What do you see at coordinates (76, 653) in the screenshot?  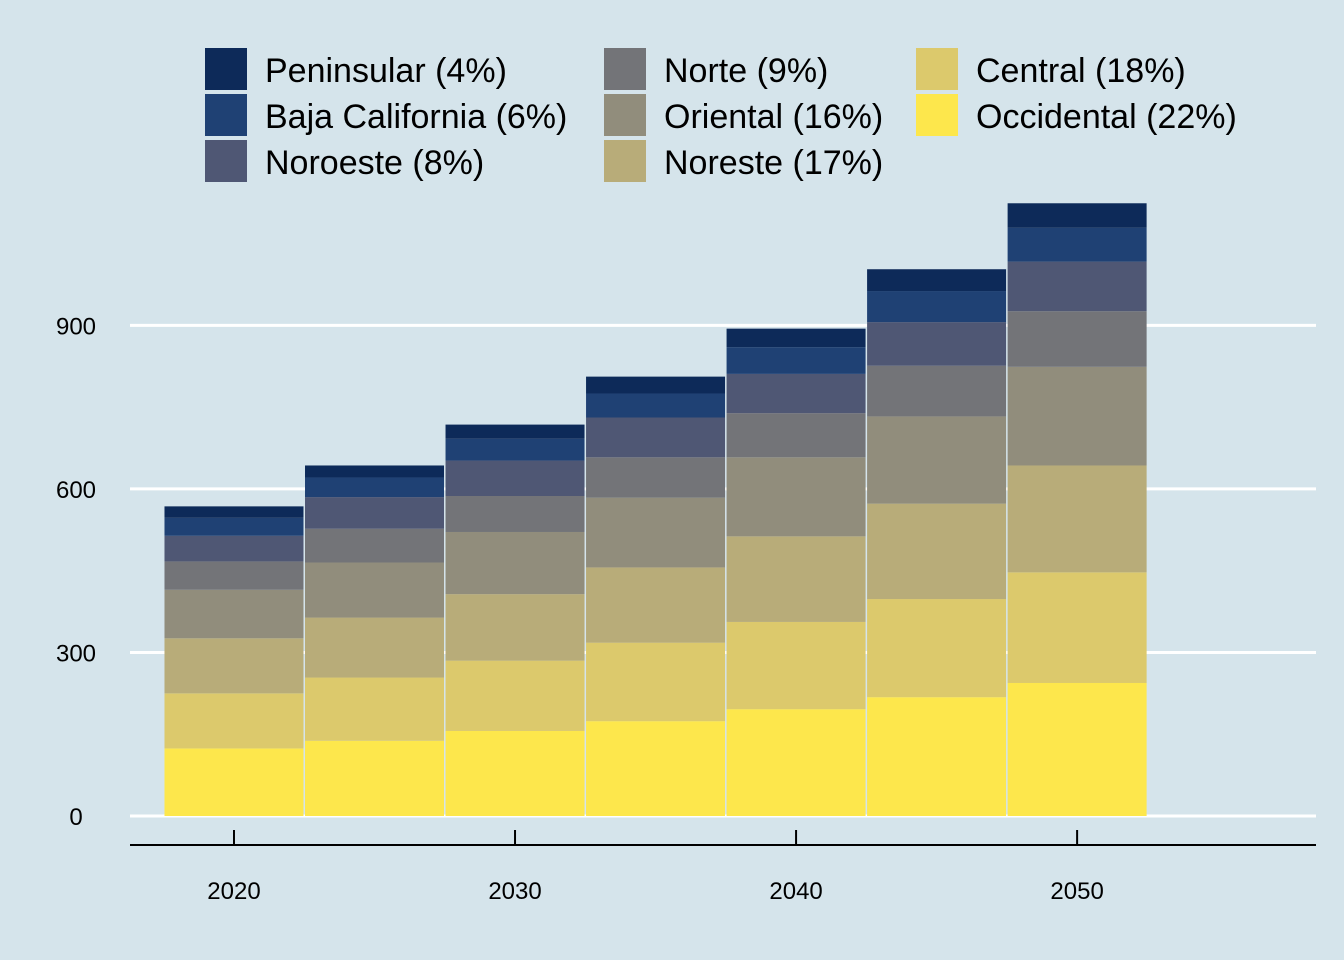 I see `y-tick-label-300: 300` at bounding box center [76, 653].